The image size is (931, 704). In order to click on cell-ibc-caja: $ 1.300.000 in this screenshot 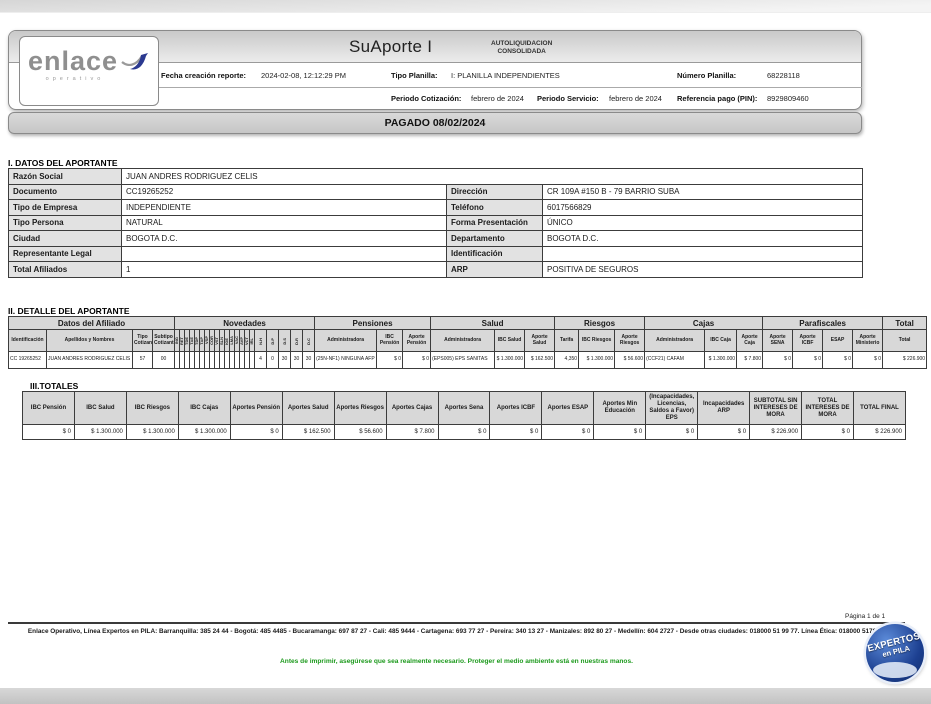, I will do `click(721, 360)`.